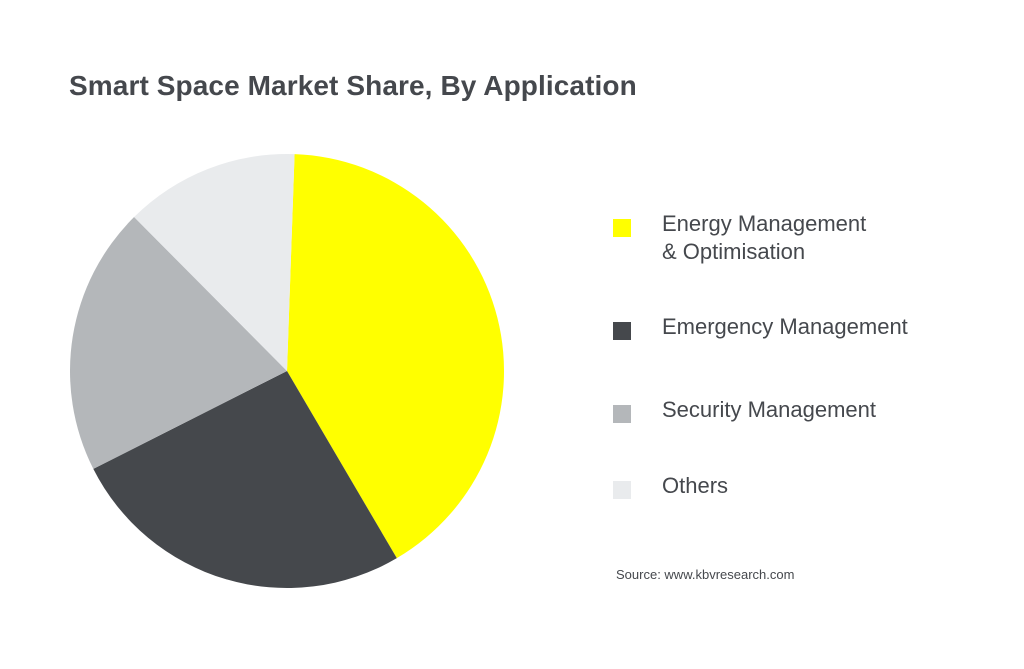 The width and height of the screenshot is (1024, 669). What do you see at coordinates (785, 326) in the screenshot?
I see `legend-label-emergency-management: Emergency Management` at bounding box center [785, 326].